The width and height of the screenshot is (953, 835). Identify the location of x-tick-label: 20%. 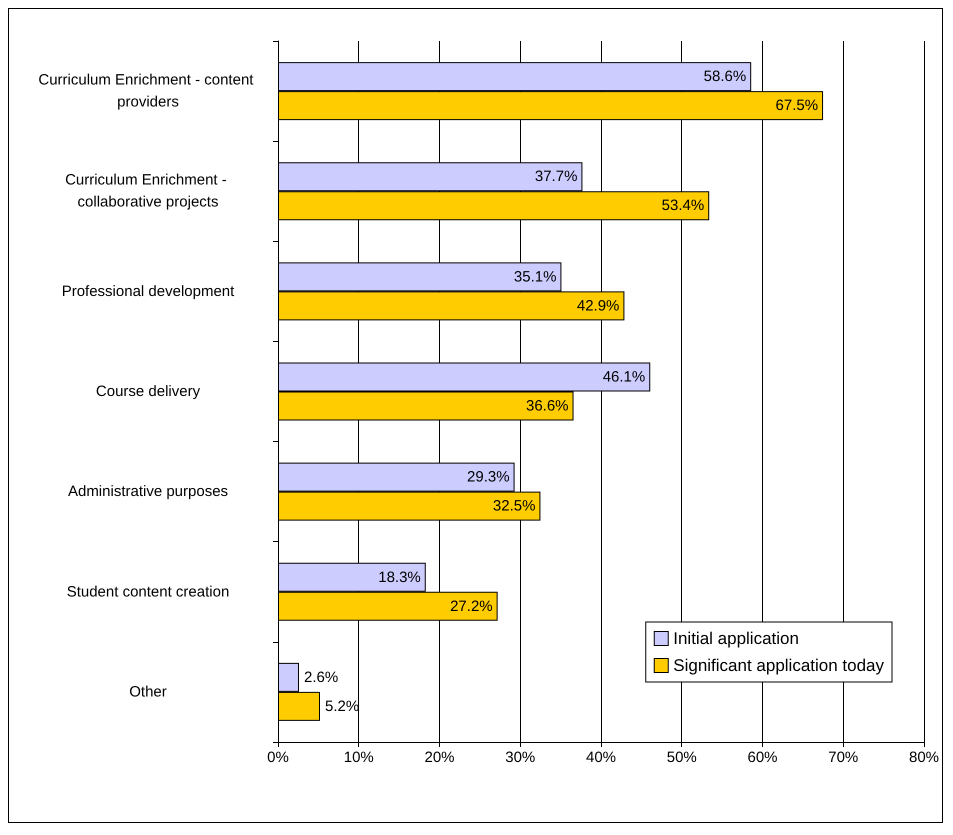
(439, 757).